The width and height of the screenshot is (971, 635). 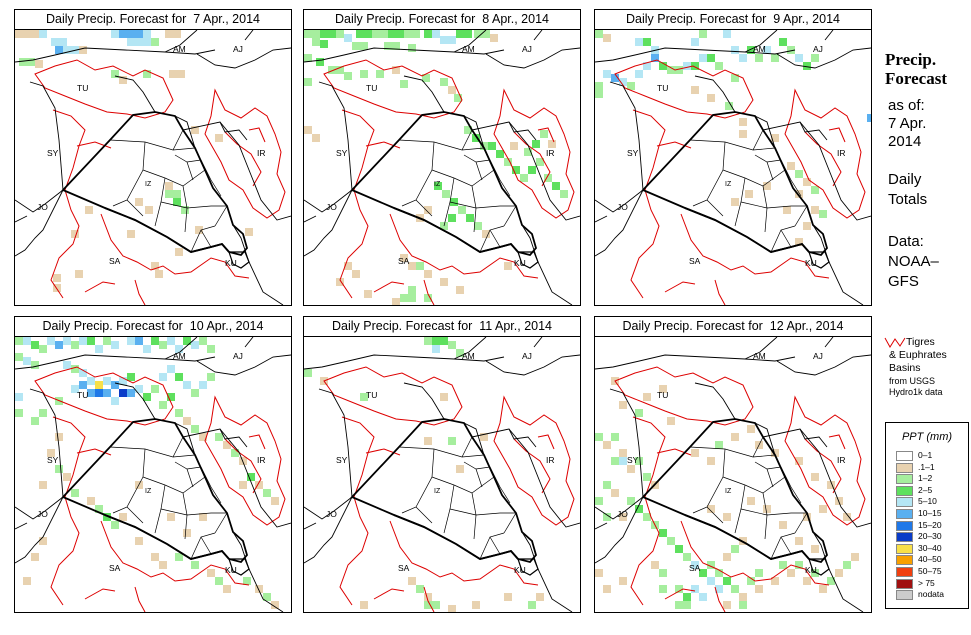 I want to click on legend-item: 40–50, so click(x=931, y=560).